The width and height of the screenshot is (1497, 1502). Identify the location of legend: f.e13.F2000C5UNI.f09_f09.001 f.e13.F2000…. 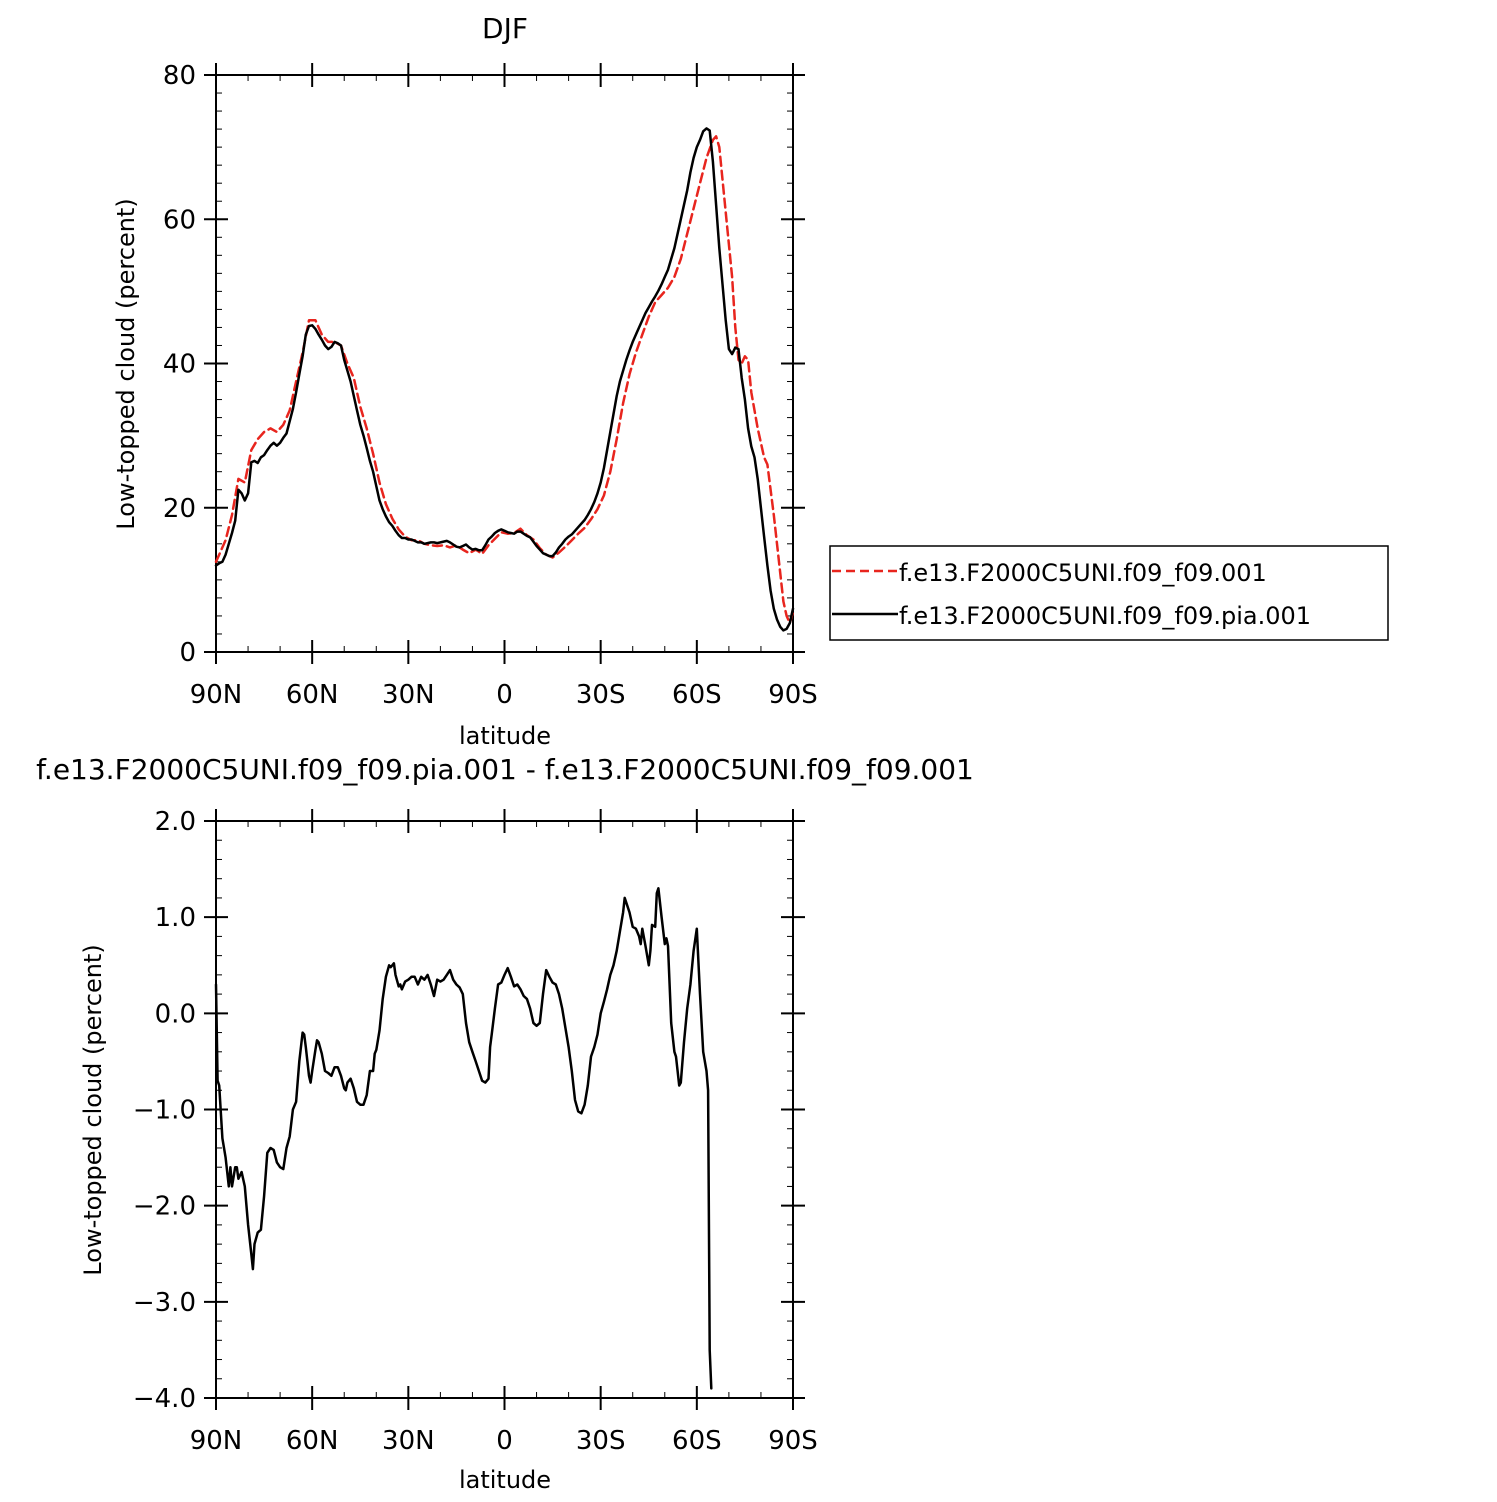
(1109, 593).